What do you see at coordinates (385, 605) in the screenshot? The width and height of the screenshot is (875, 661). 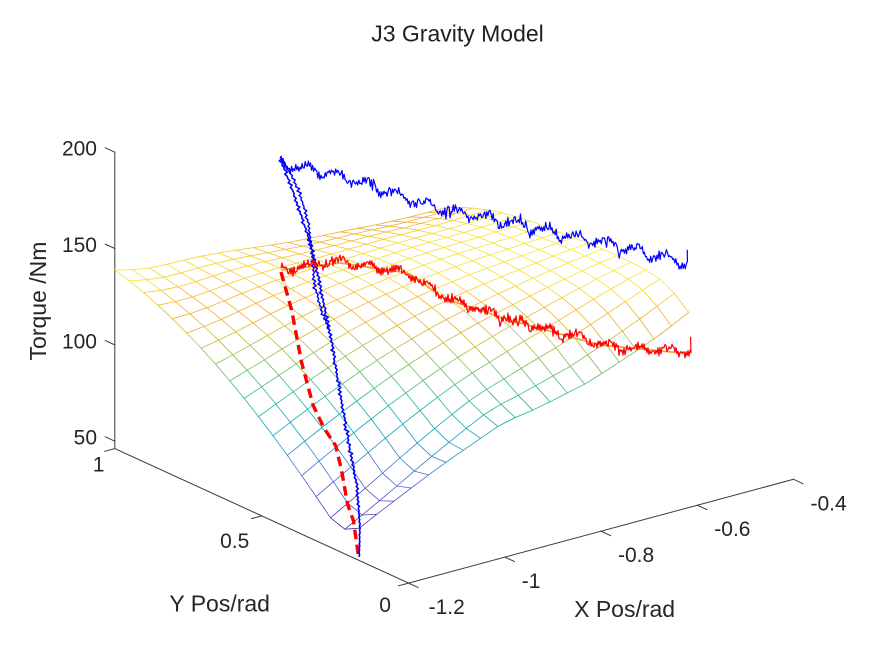 I see `svg-text: 0` at bounding box center [385, 605].